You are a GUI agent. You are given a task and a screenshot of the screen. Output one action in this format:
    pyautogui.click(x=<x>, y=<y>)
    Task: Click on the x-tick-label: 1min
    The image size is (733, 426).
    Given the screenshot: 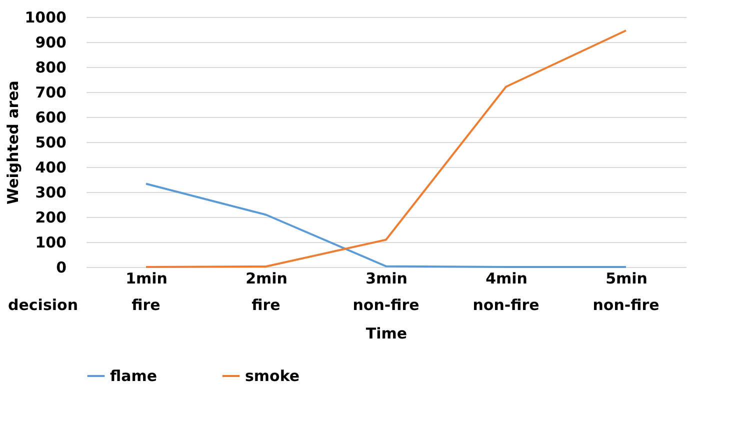 What is the action you would take?
    pyautogui.click(x=147, y=279)
    